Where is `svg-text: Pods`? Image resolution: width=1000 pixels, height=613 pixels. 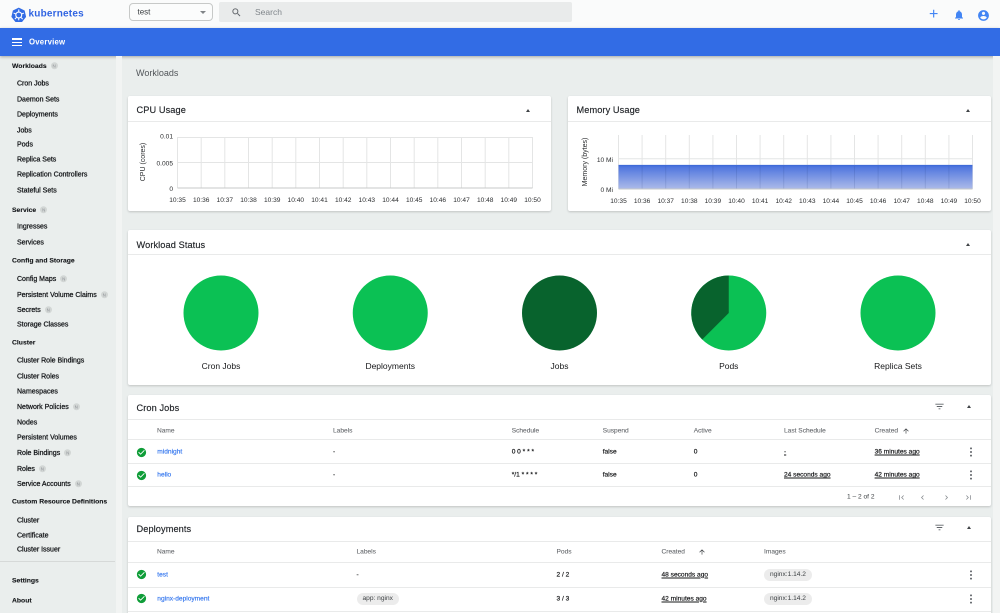 svg-text: Pods is located at coordinates (728, 366).